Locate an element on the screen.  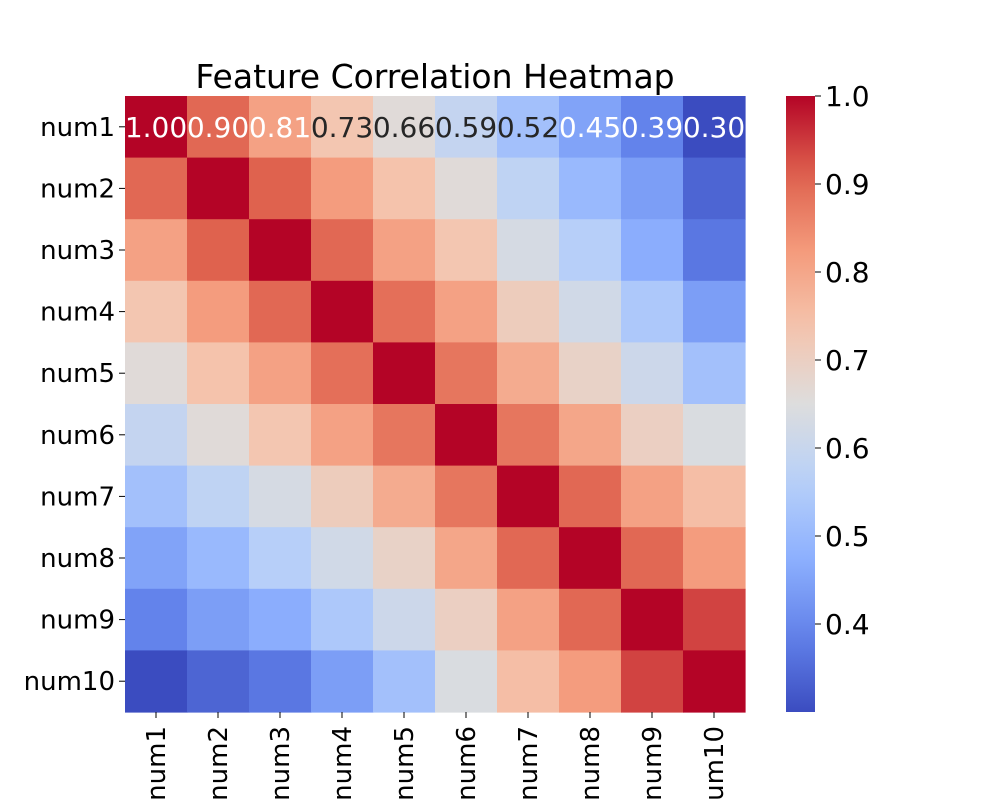
heatmap-cell-num4-num4 is located at coordinates (342, 311).